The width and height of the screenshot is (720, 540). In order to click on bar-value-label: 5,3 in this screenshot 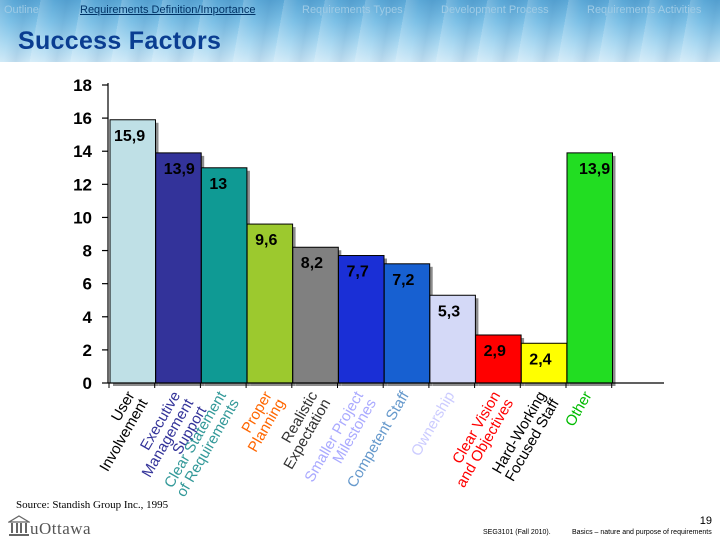, I will do `click(449, 311)`.